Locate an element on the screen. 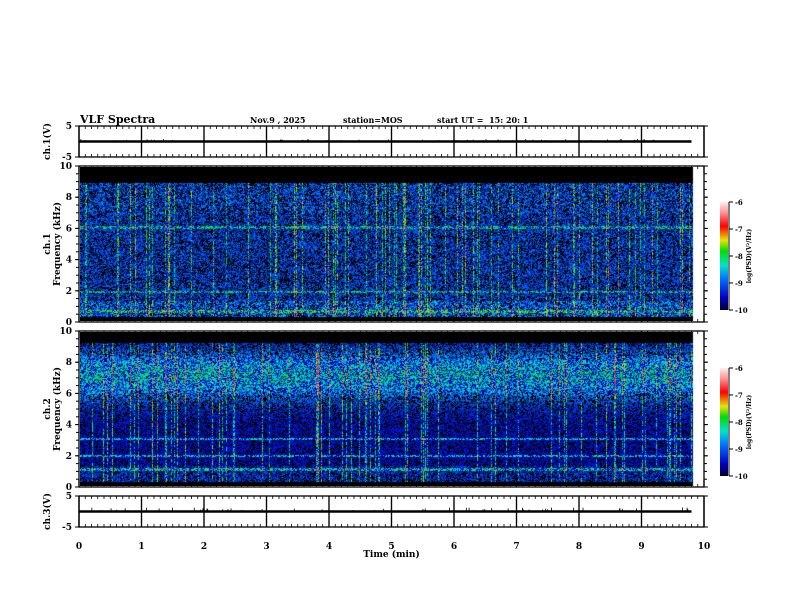 The image size is (792, 612). x-tick-label: 10 is located at coordinates (704, 547).